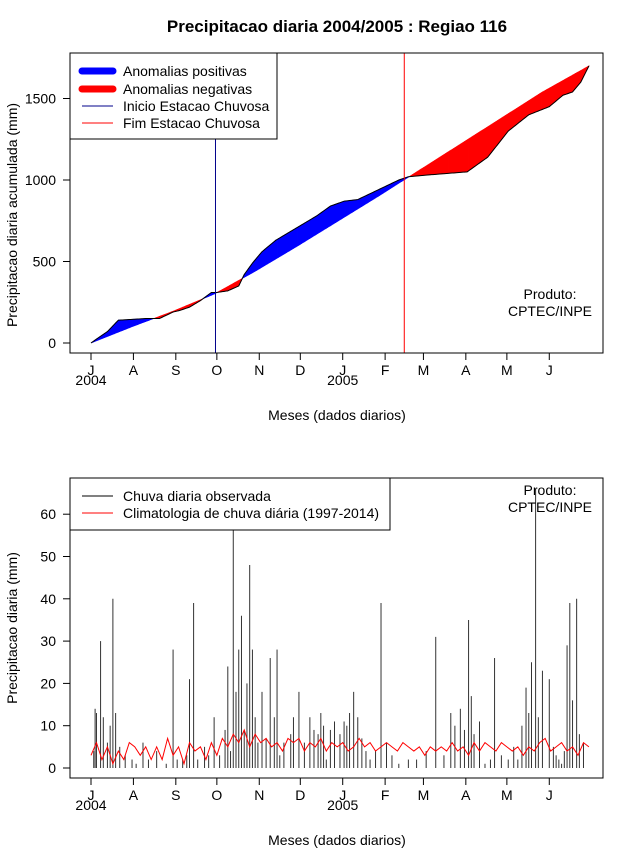  Describe the element at coordinates (48, 683) in the screenshot. I see `y-tick-label: 20` at that location.